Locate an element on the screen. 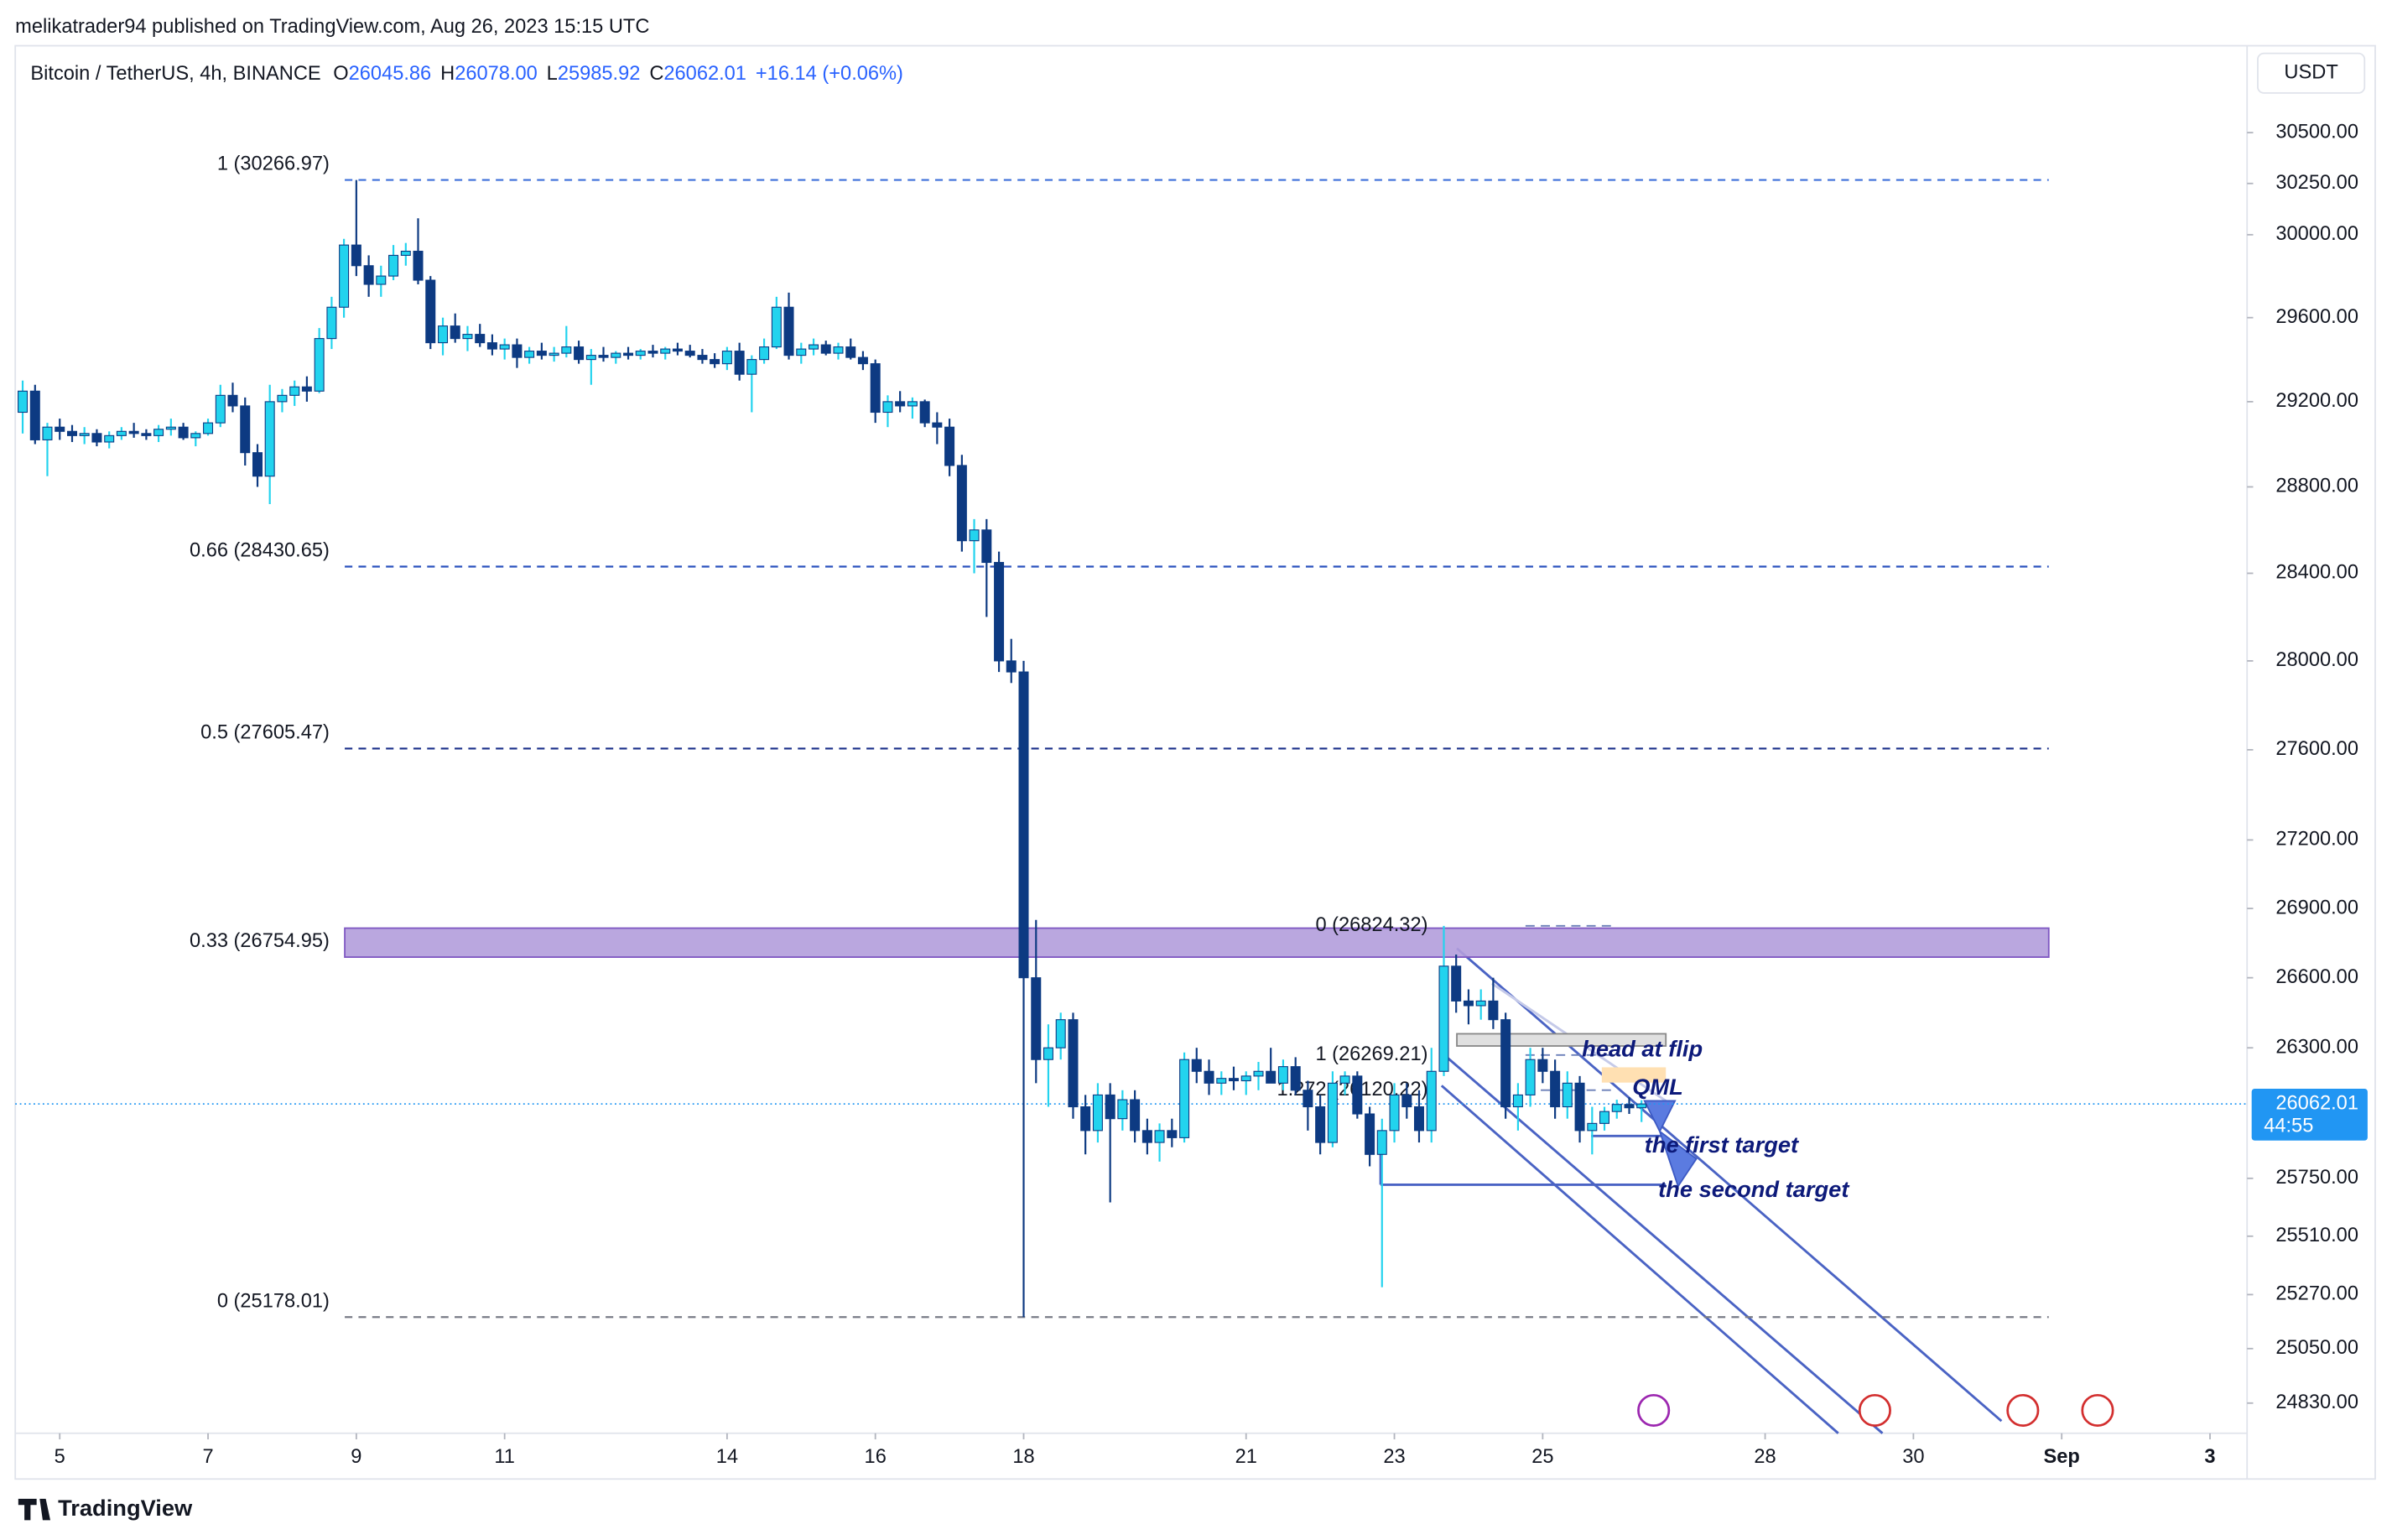 Image resolution: width=2392 pixels, height=1540 pixels. fib-label: 0 (25178.01) is located at coordinates (274, 1301).